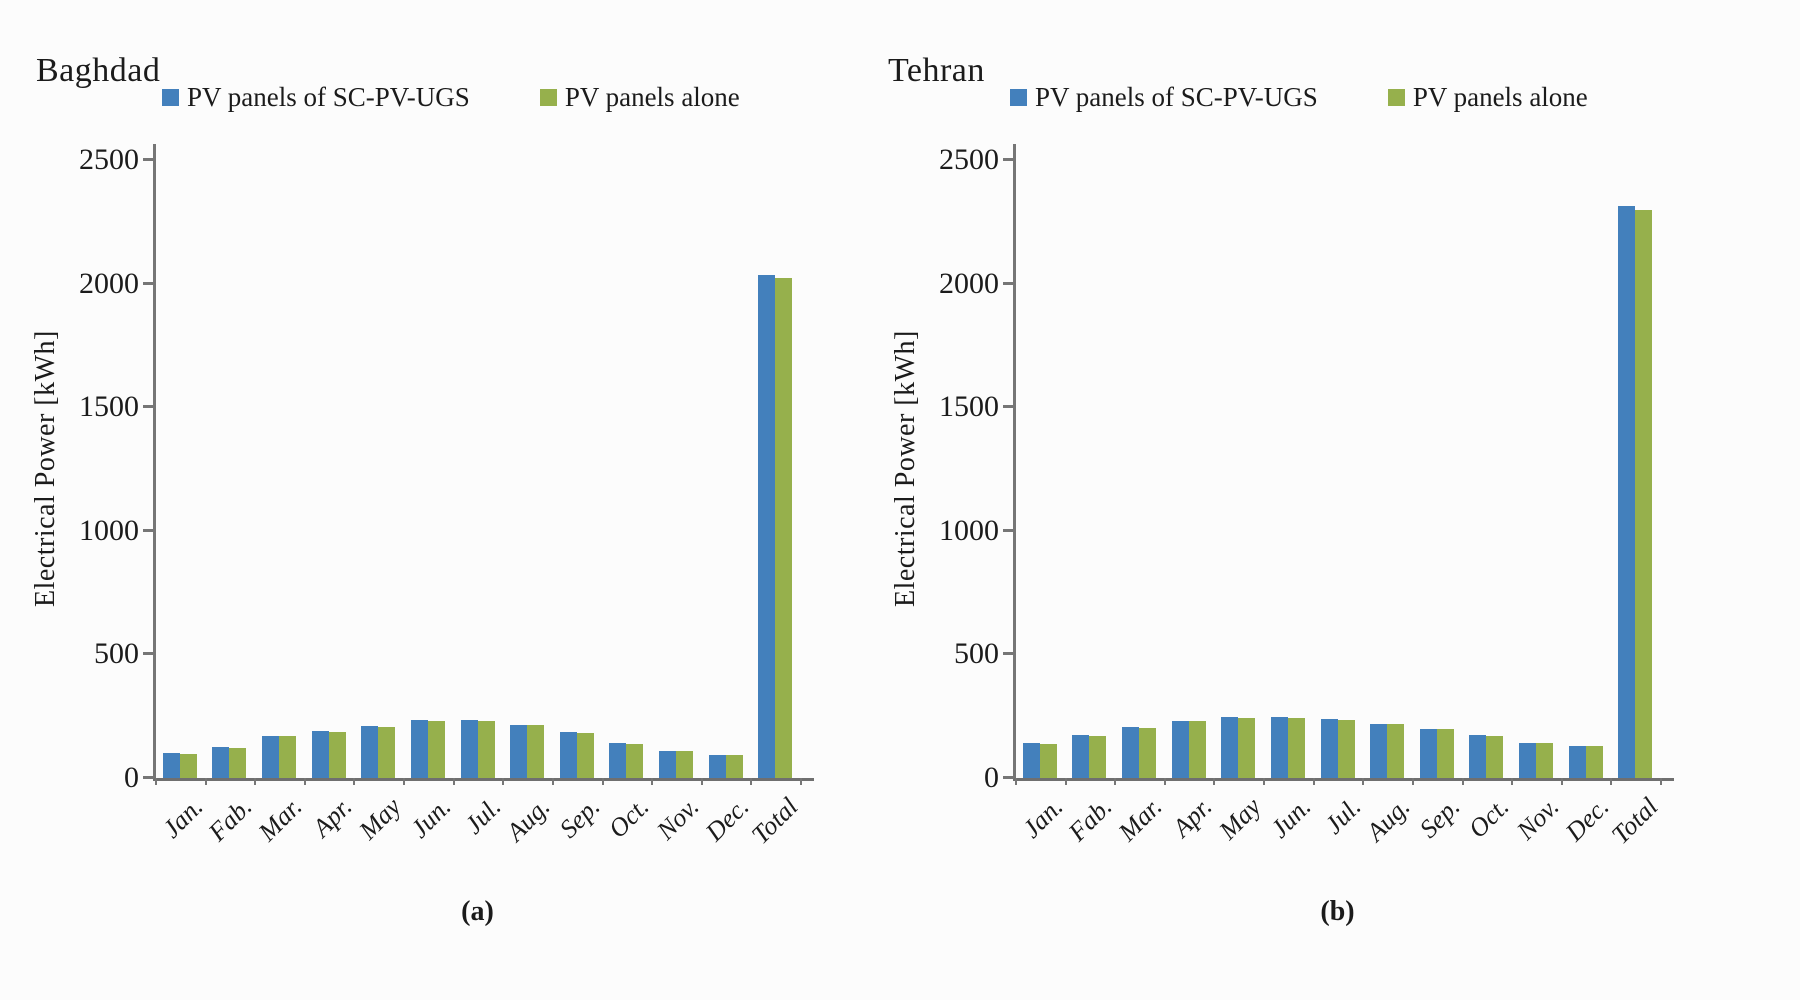 Image resolution: width=1800 pixels, height=1000 pixels. Describe the element at coordinates (936, 70) in the screenshot. I see `chart-title: Tehran` at that location.